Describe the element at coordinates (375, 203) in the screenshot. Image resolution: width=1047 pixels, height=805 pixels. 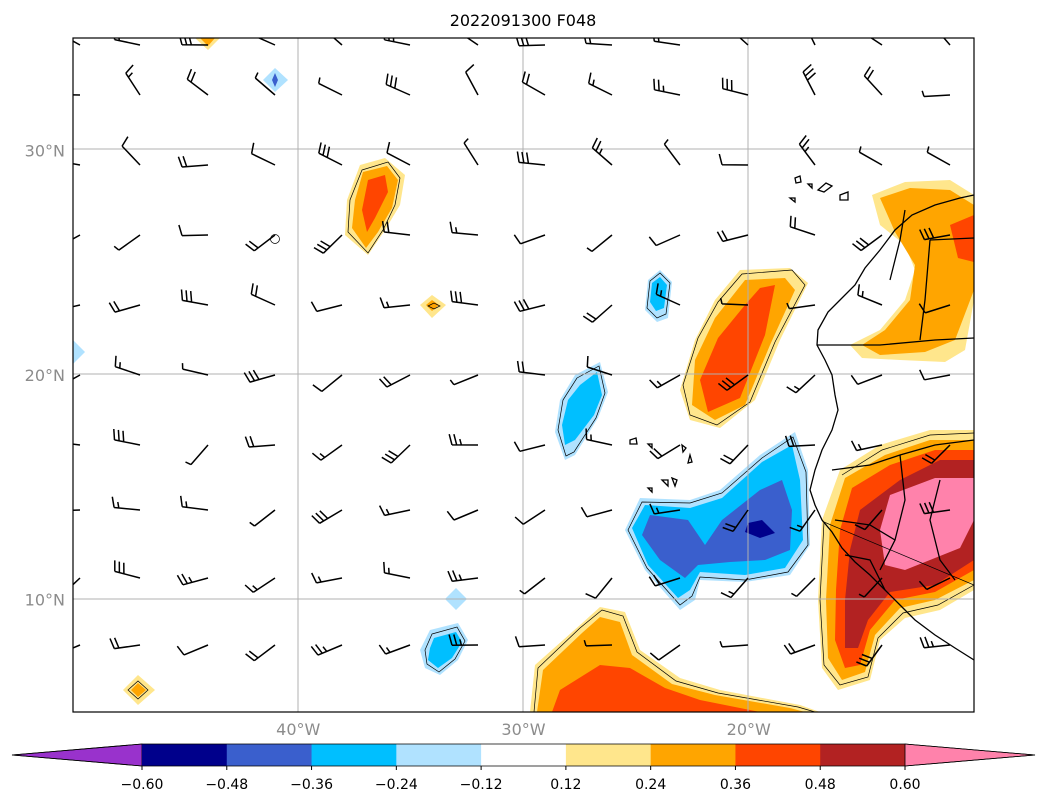
I see `contour-positive-nw-core` at that location.